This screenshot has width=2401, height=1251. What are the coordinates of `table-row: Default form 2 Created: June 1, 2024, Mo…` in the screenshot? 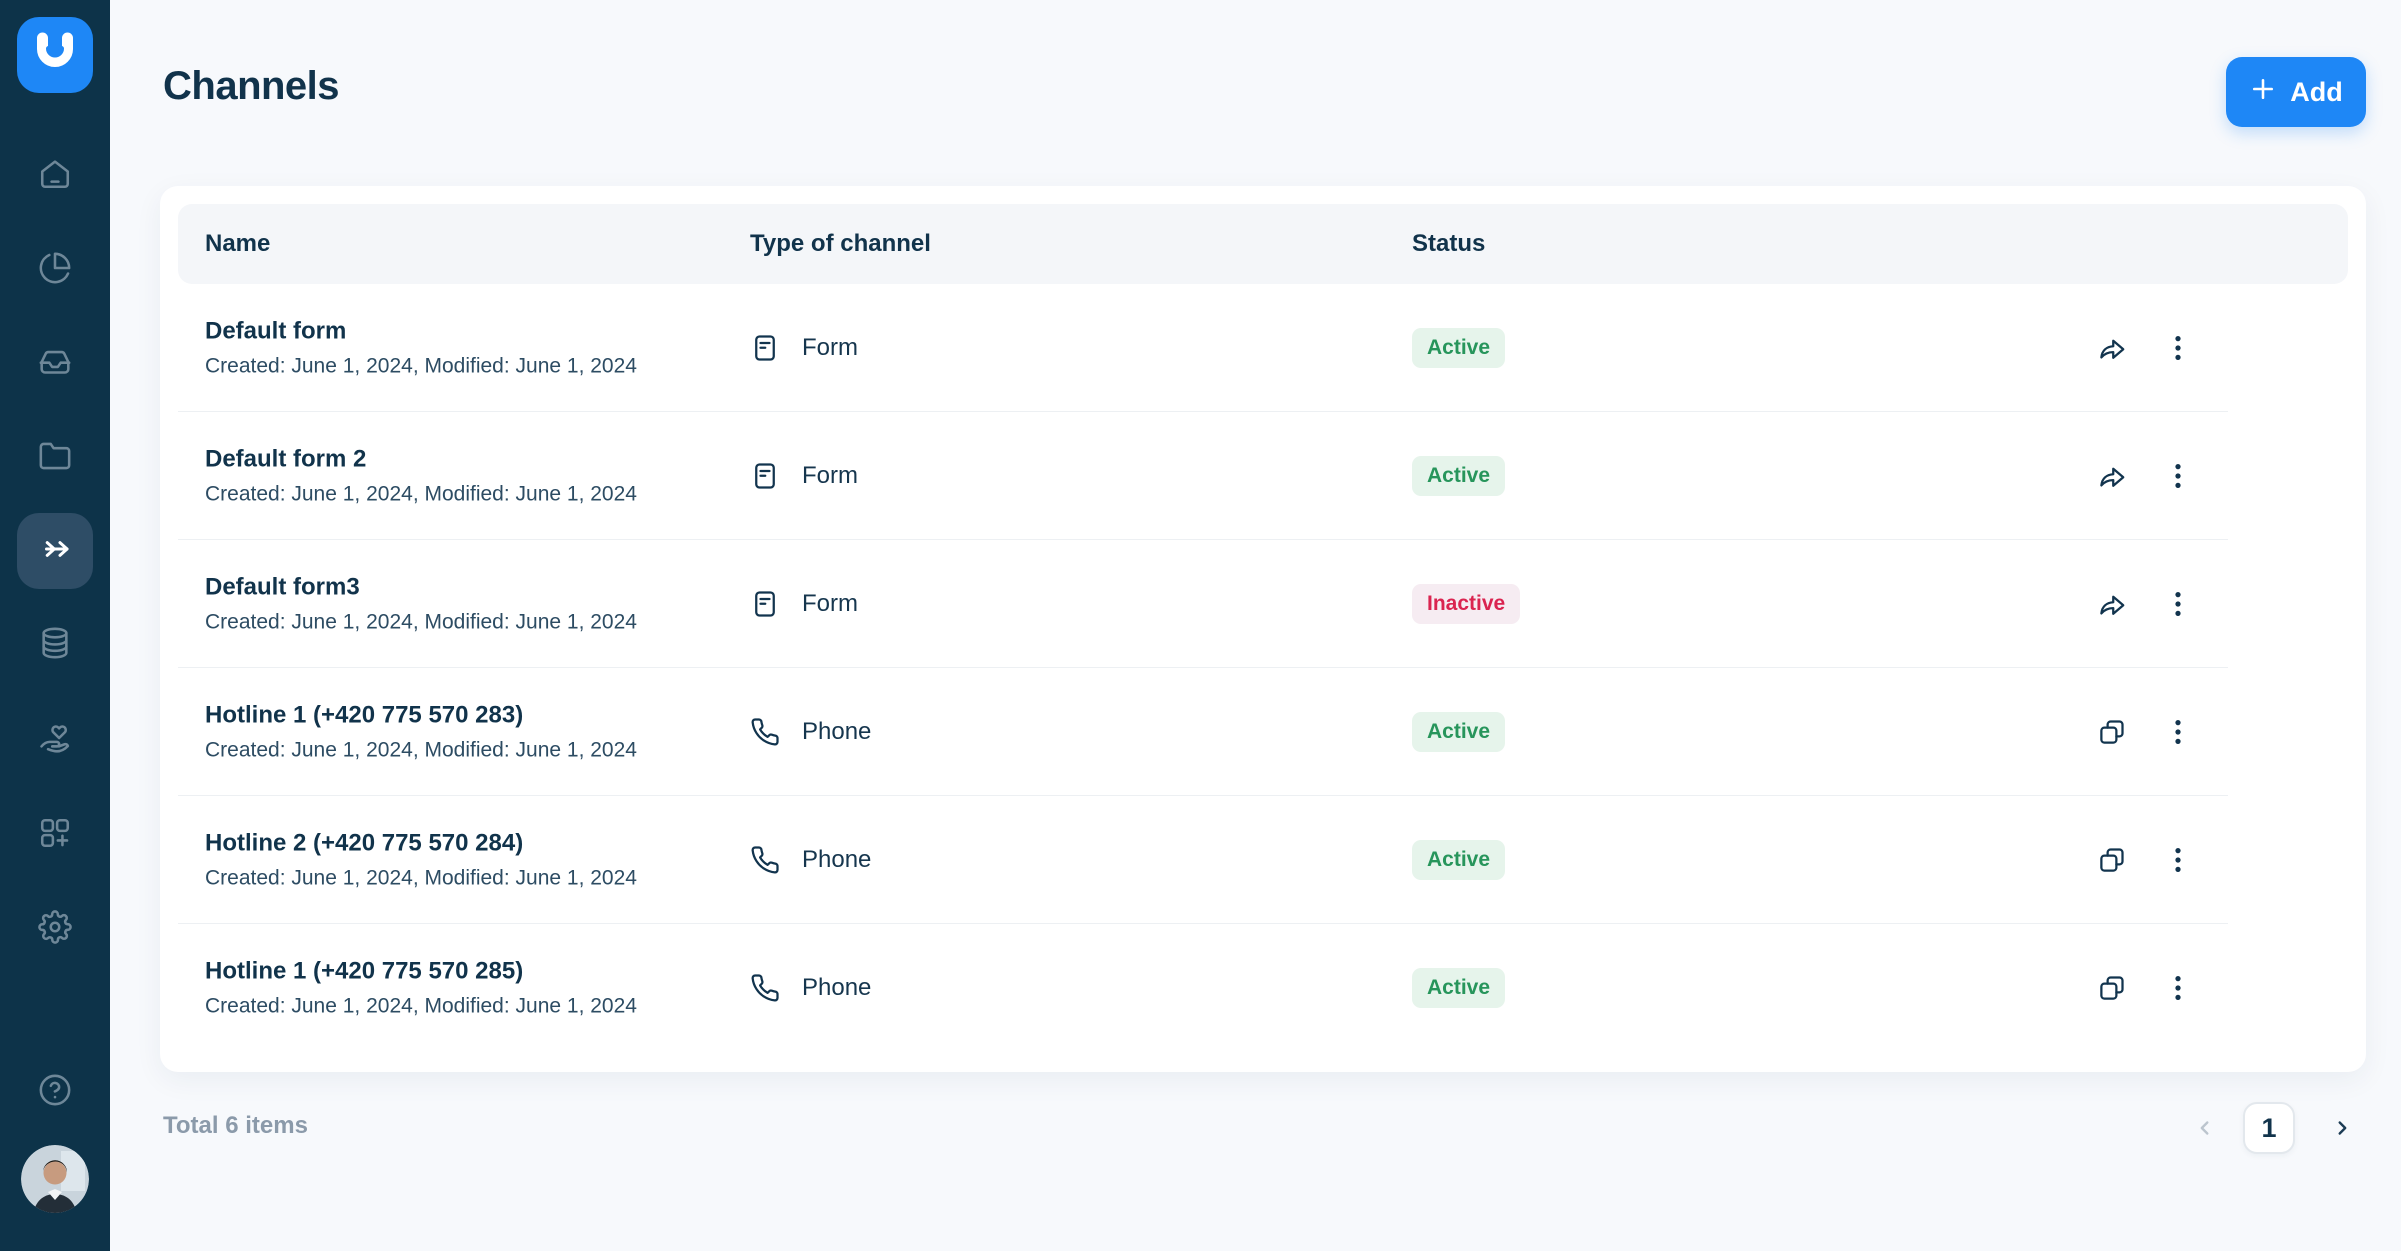 It's located at (1263, 476).